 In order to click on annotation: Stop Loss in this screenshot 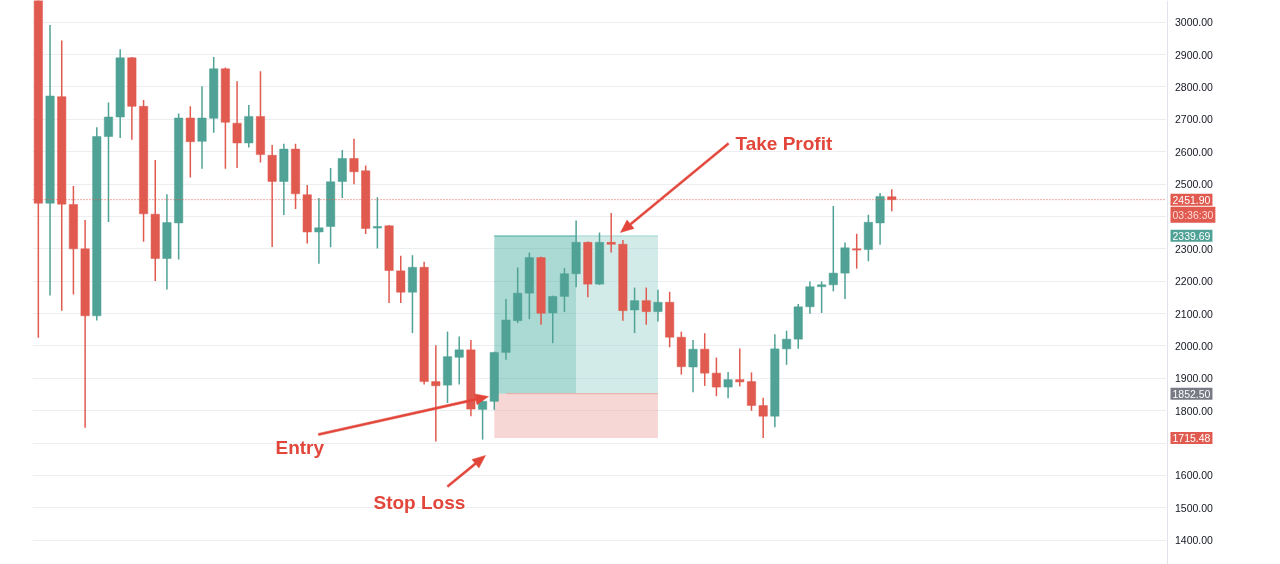, I will do `click(419, 502)`.